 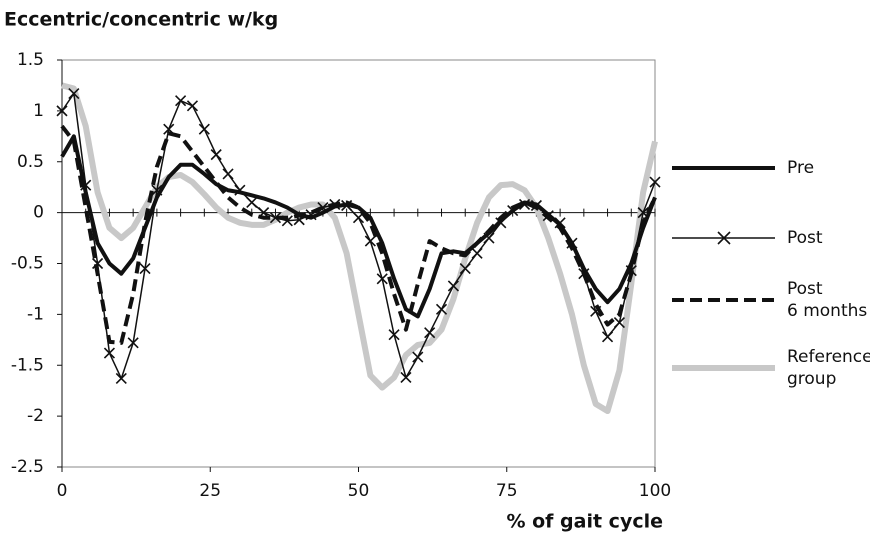 I want to click on chart-title: Eccentric/concentric w/kg, so click(x=141, y=20).